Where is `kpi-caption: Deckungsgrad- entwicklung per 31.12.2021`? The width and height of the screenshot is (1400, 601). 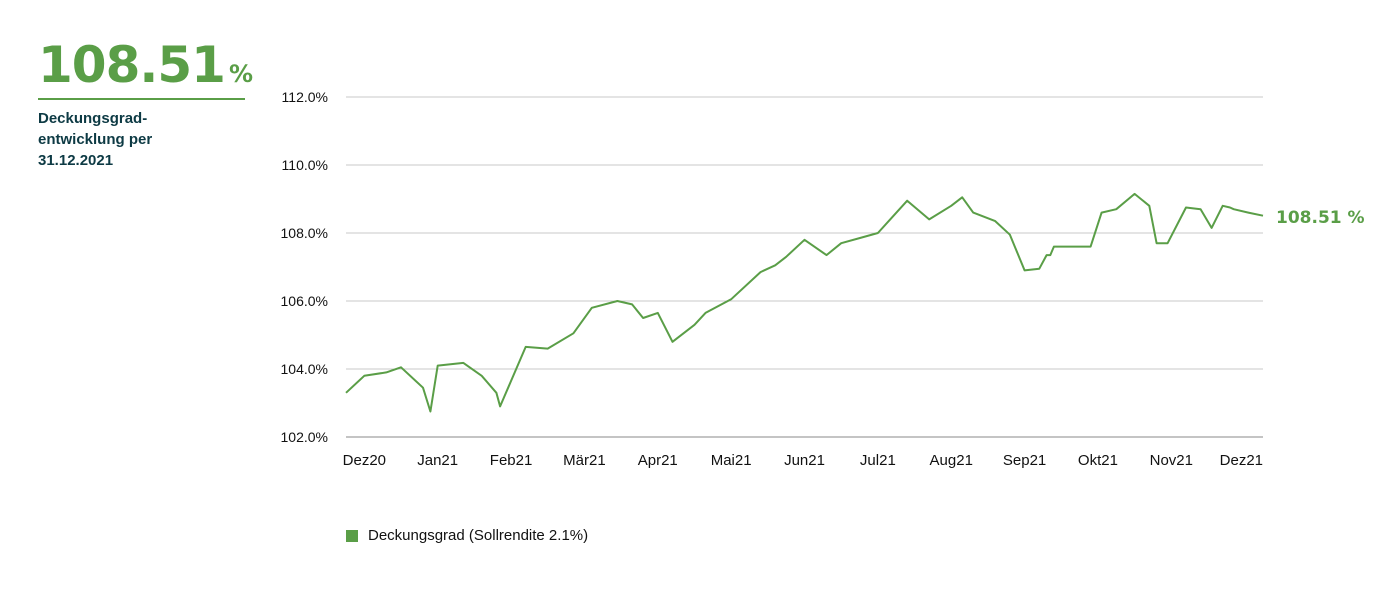
kpi-caption: Deckungsgrad- entwicklung per 31.12.2021 is located at coordinates (141, 139).